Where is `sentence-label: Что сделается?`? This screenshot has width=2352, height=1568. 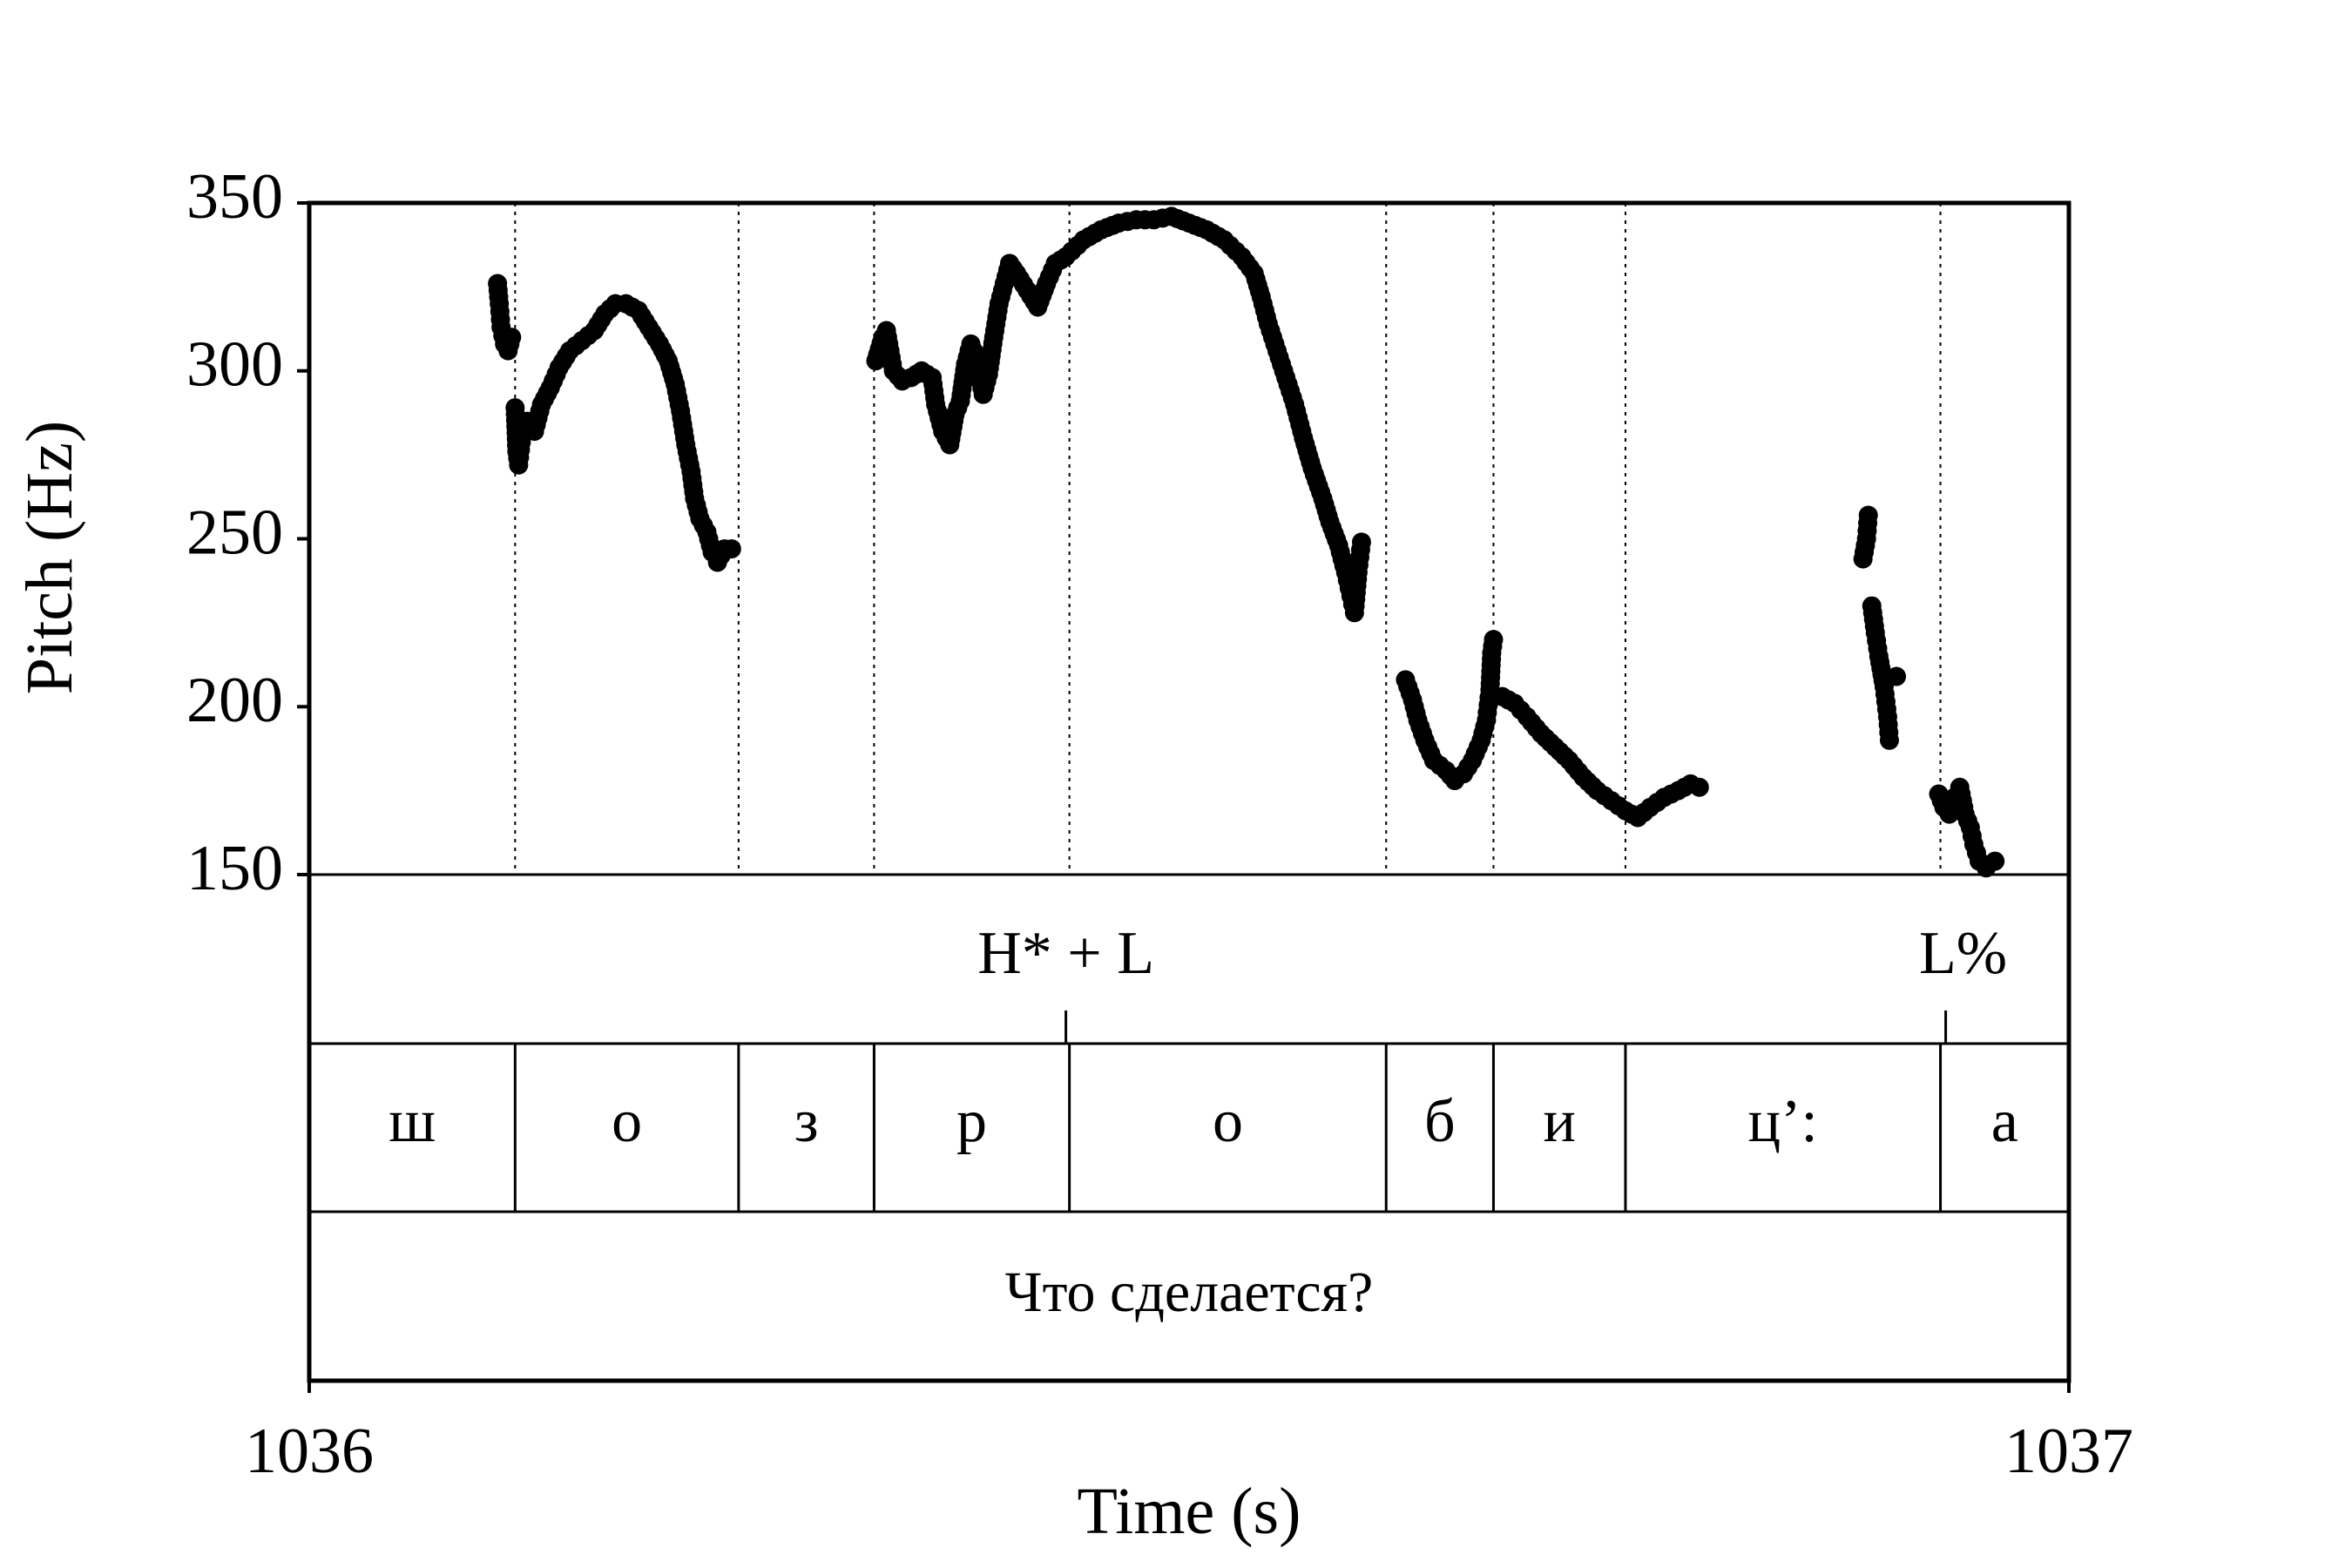
sentence-label: Что сделается? is located at coordinates (1189, 1292).